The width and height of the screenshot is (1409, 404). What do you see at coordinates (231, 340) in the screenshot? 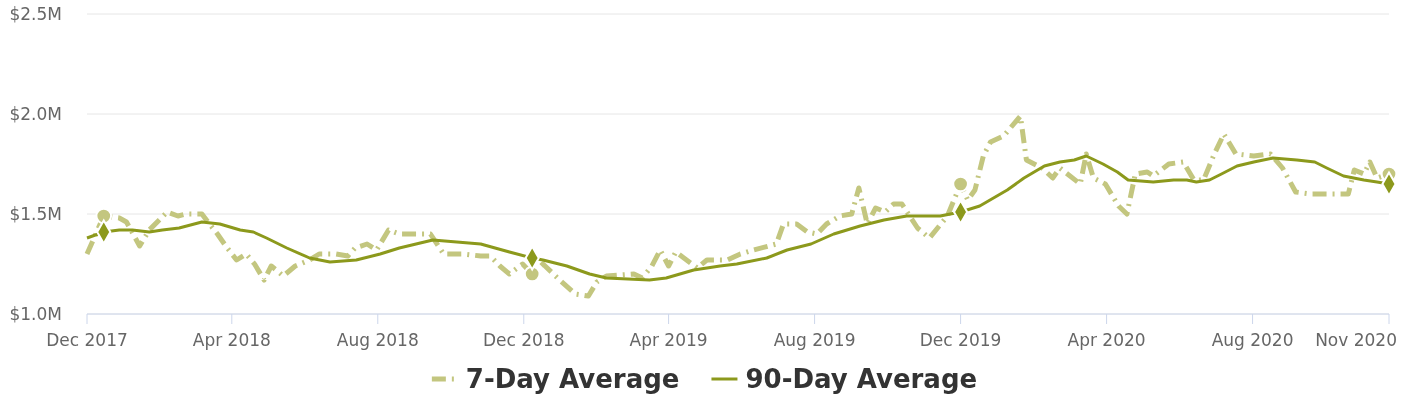
I see `x-tick-label: Apr 2018` at bounding box center [231, 340].